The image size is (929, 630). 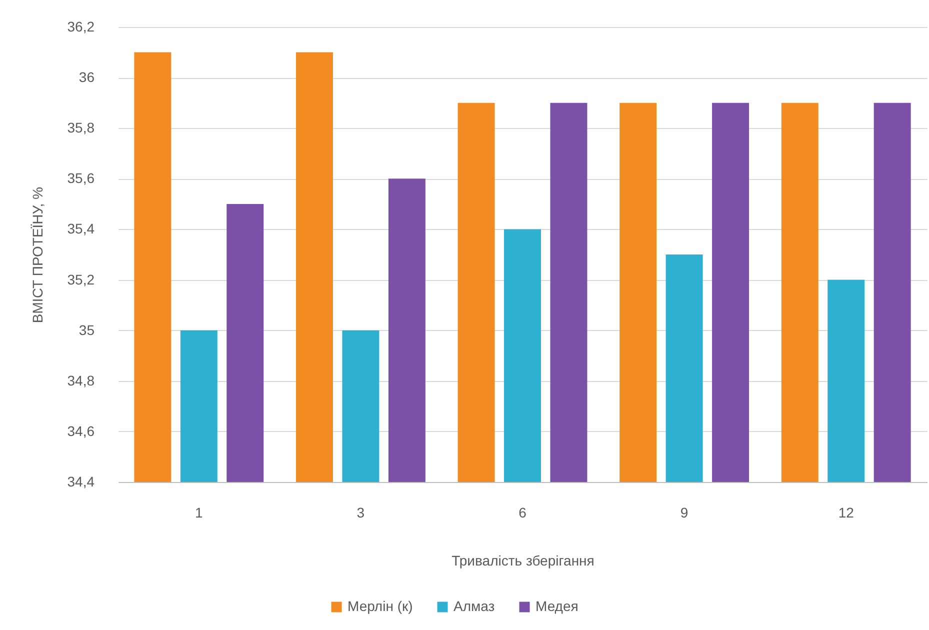 I want to click on y-tick-label: 35,2, so click(x=81, y=279).